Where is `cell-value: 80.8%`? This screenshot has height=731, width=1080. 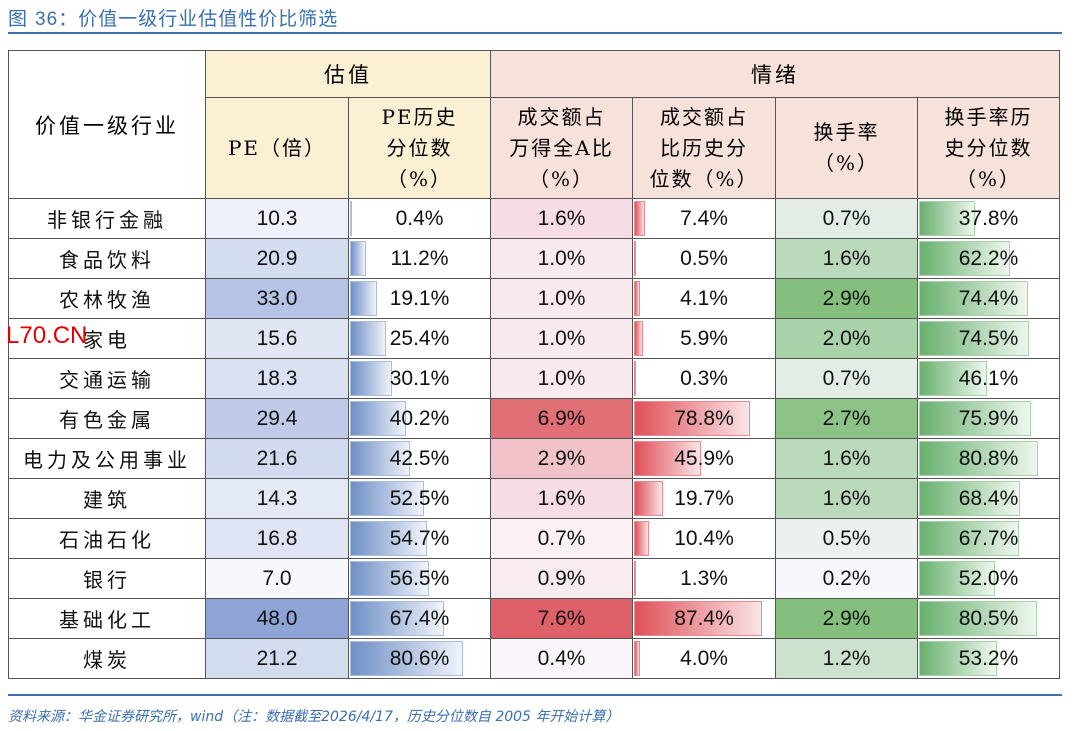
cell-value: 80.8% is located at coordinates (988, 458).